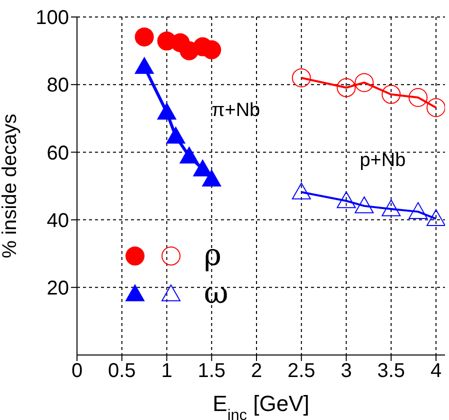 This screenshot has width=449, height=420. What do you see at coordinates (346, 371) in the screenshot?
I see `x-tick-label: 3` at bounding box center [346, 371].